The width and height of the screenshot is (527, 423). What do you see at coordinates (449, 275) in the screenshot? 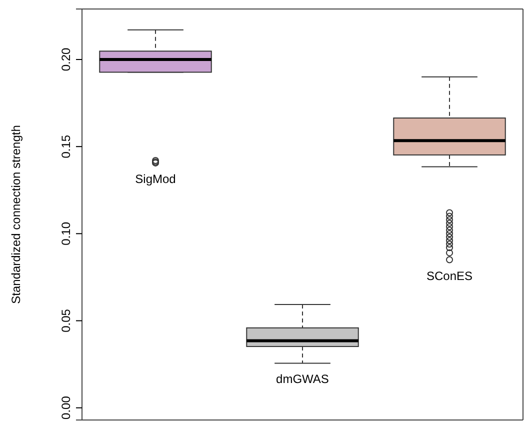
I see `annotation: SConES` at bounding box center [449, 275].